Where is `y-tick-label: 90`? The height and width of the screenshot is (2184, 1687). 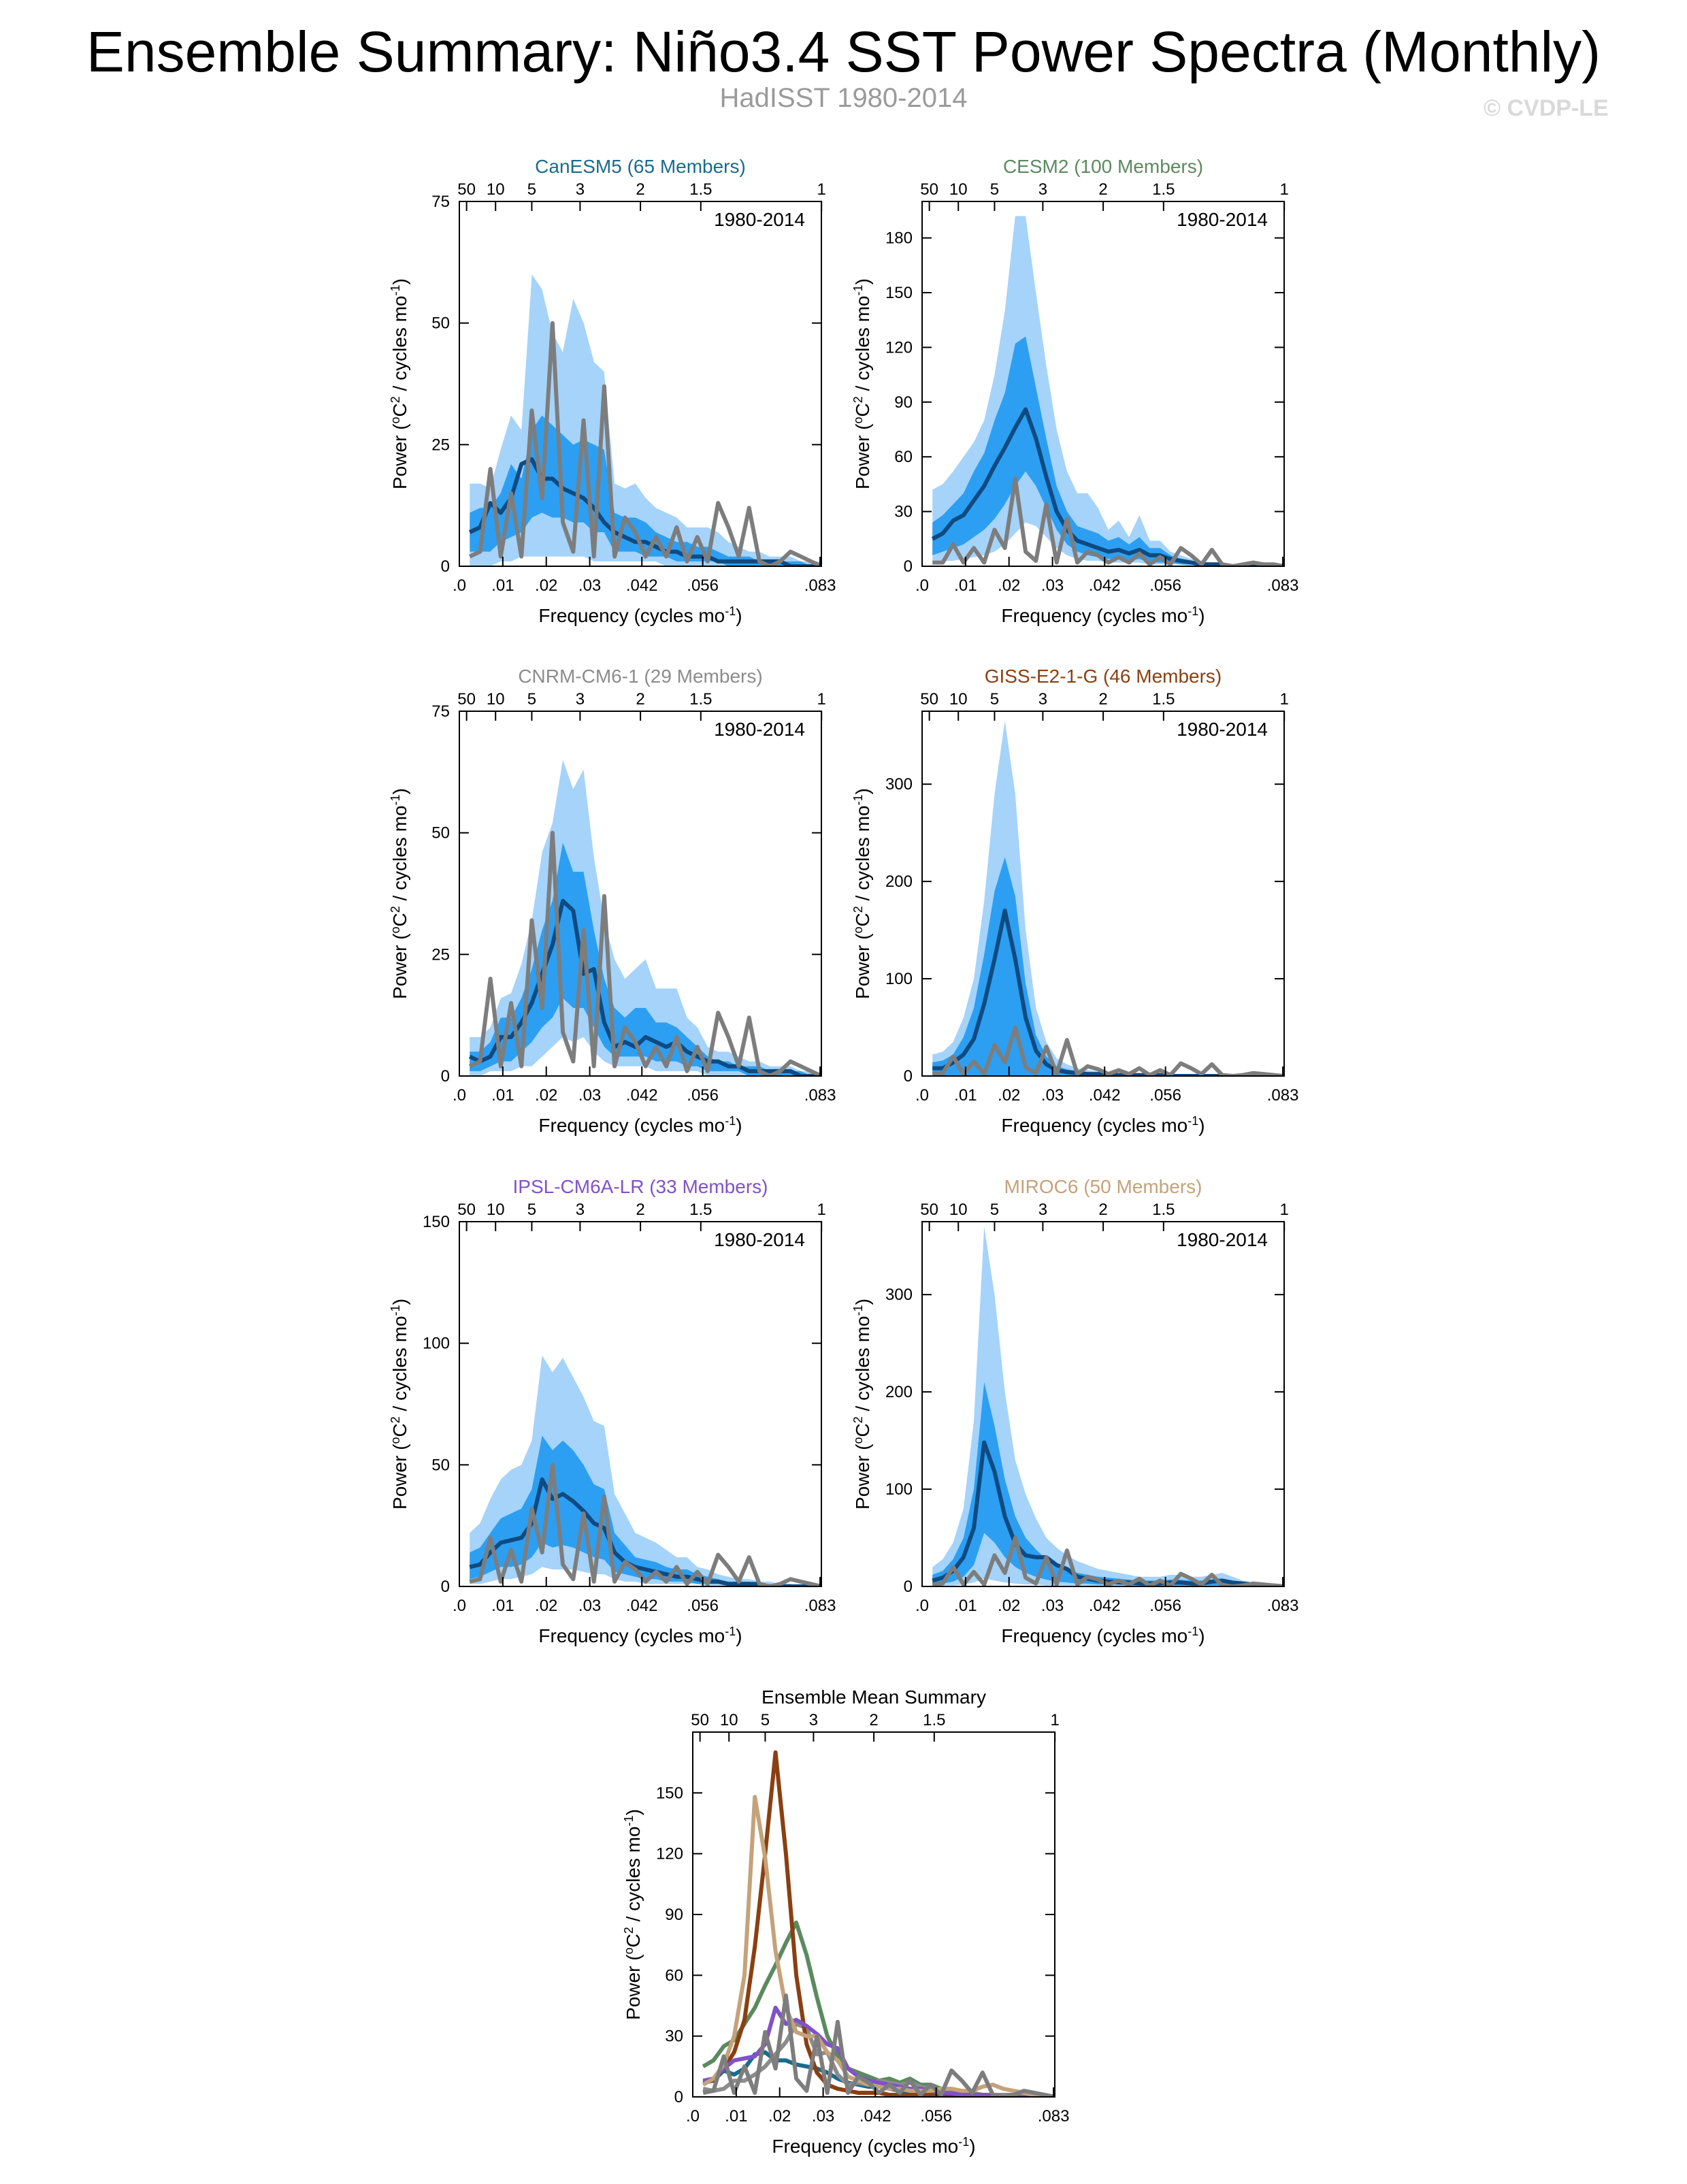
y-tick-label: 90 is located at coordinates (903, 402).